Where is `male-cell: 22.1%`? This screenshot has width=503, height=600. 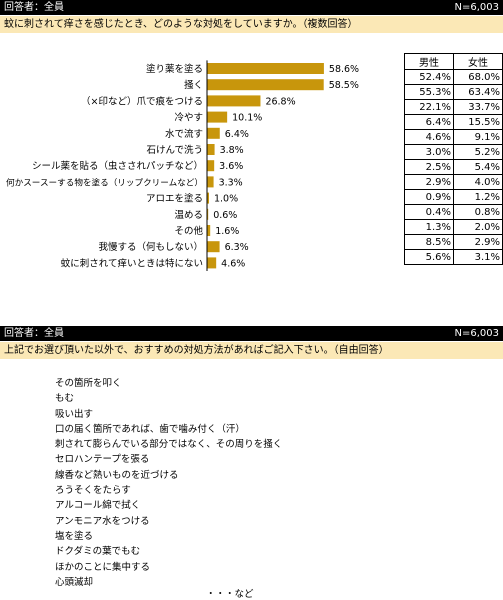
male-cell: 22.1% is located at coordinates (429, 107).